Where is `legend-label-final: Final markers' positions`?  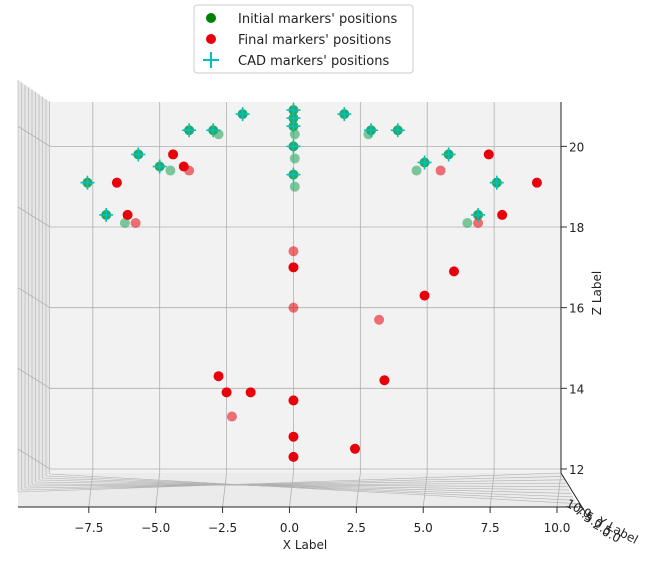 legend-label-final: Final markers' positions is located at coordinates (314, 40).